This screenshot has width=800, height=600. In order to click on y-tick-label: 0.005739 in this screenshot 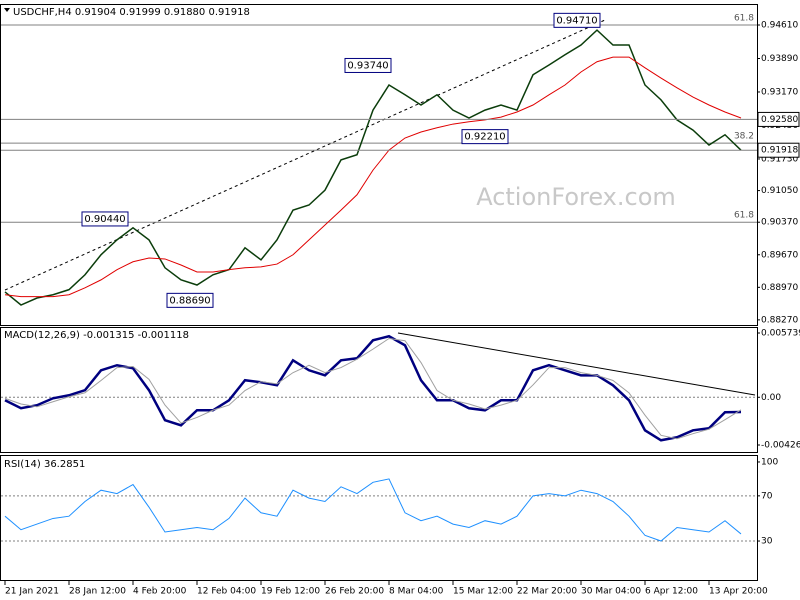, I will do `click(780, 333)`.